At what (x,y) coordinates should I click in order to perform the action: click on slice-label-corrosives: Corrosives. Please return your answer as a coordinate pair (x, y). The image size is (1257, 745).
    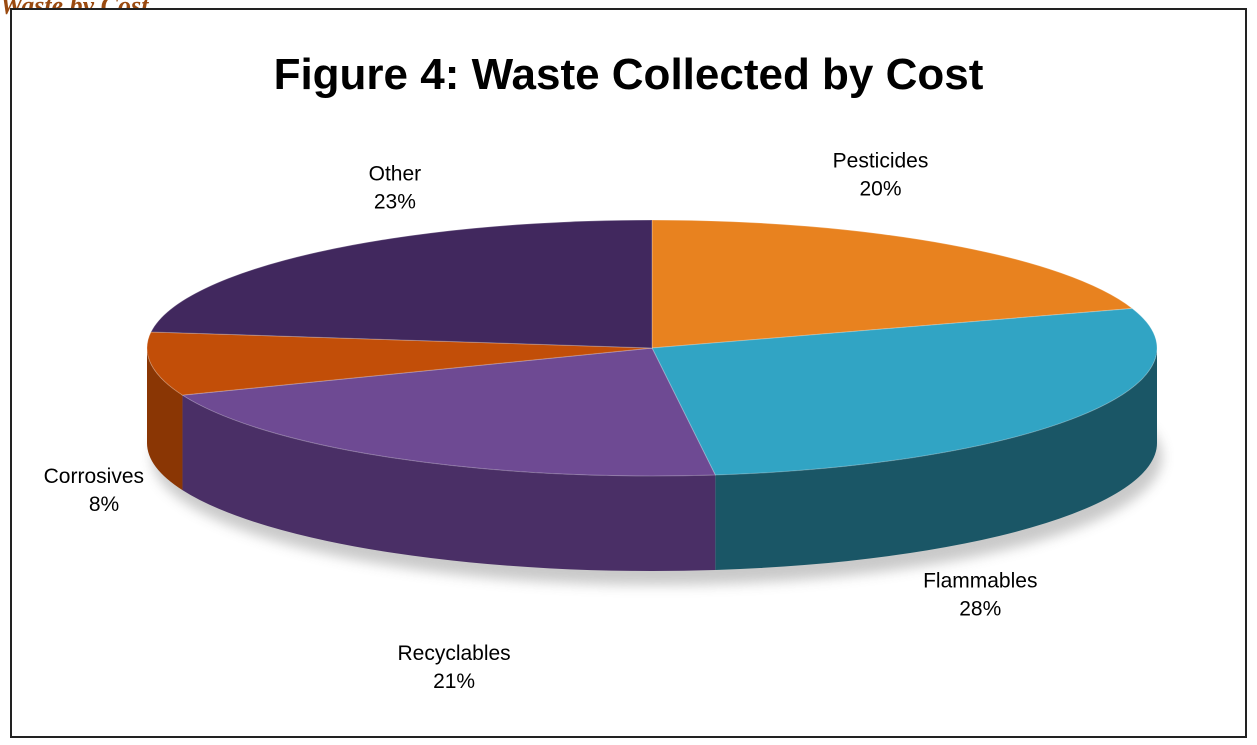
    Looking at the image, I should click on (94, 476).